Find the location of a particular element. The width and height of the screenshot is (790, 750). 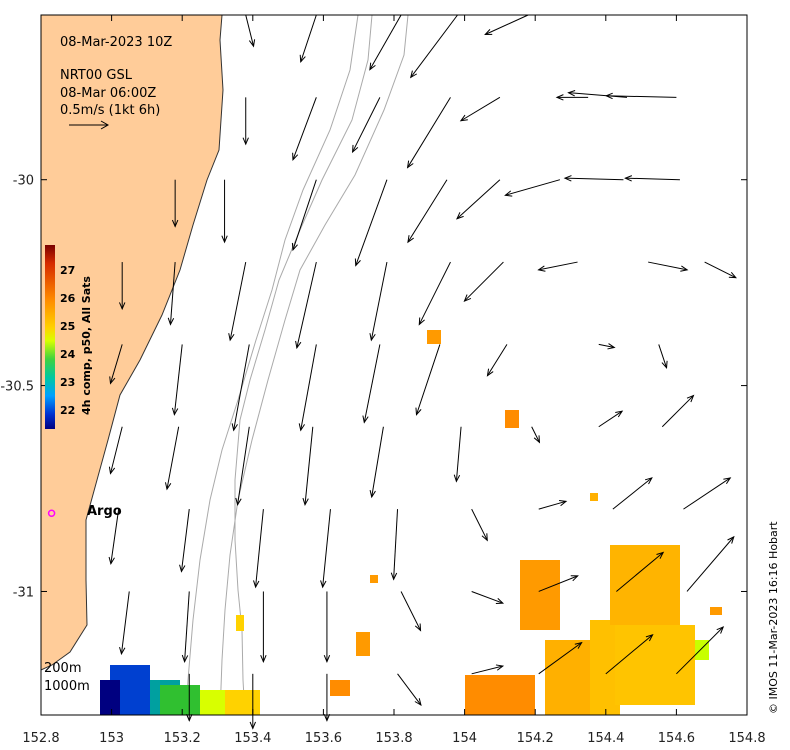

x-tick-label: 154.2 is located at coordinates (535, 738).